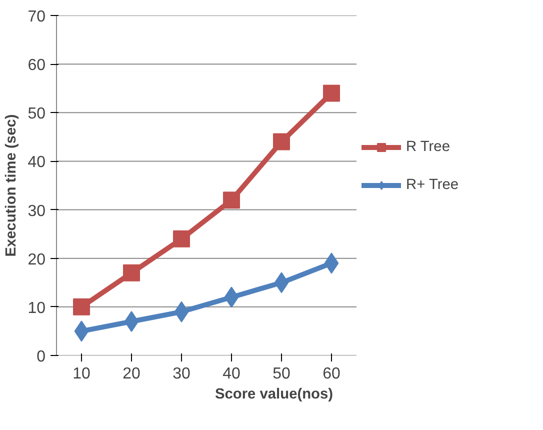 This screenshot has width=543, height=430. I want to click on y-tick-label: 30, so click(37, 211).